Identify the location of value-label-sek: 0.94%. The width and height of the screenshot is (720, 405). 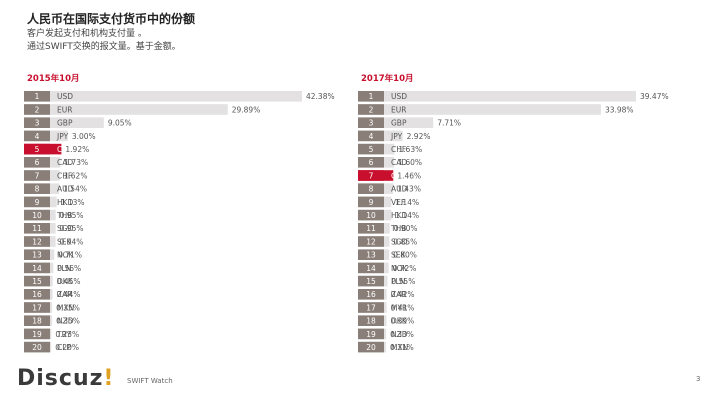
(72, 241).